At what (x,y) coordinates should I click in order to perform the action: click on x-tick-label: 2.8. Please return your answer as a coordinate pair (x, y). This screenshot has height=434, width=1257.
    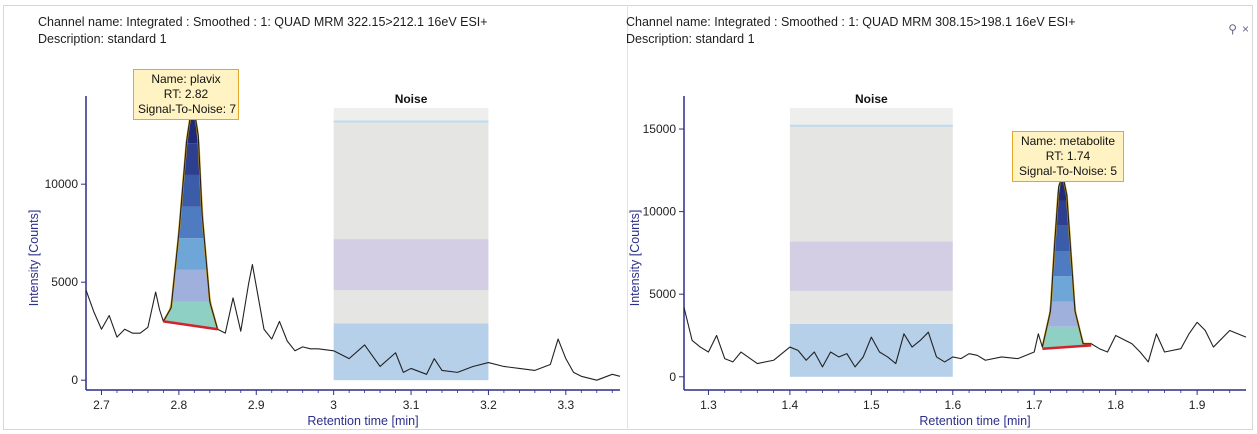
    Looking at the image, I should click on (179, 405).